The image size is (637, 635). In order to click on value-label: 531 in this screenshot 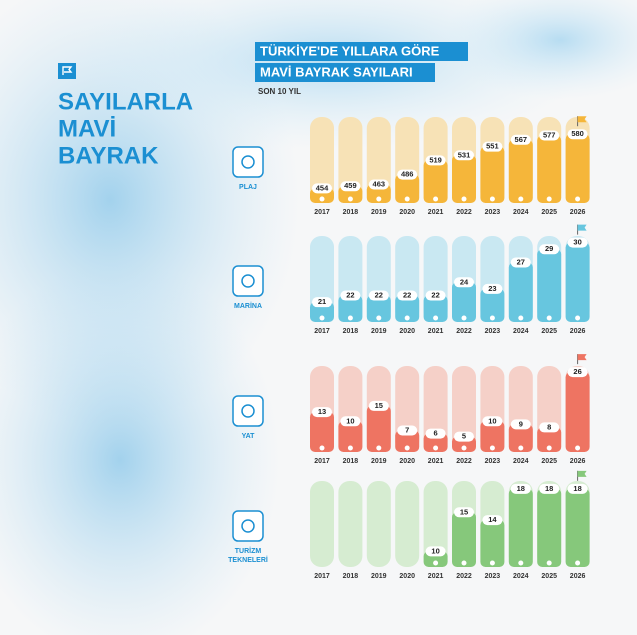, I will do `click(464, 154)`.